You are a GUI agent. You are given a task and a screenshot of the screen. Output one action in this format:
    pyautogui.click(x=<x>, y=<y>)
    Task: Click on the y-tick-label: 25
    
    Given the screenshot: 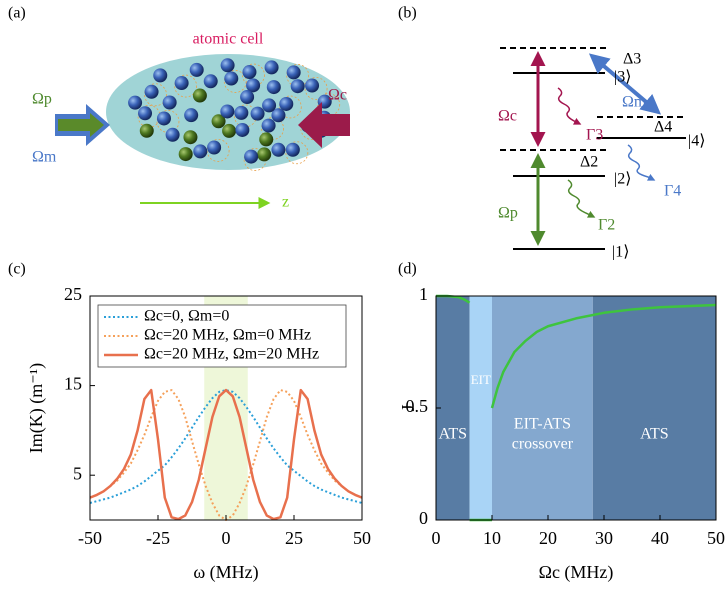 What is the action you would take?
    pyautogui.click(x=73, y=294)
    